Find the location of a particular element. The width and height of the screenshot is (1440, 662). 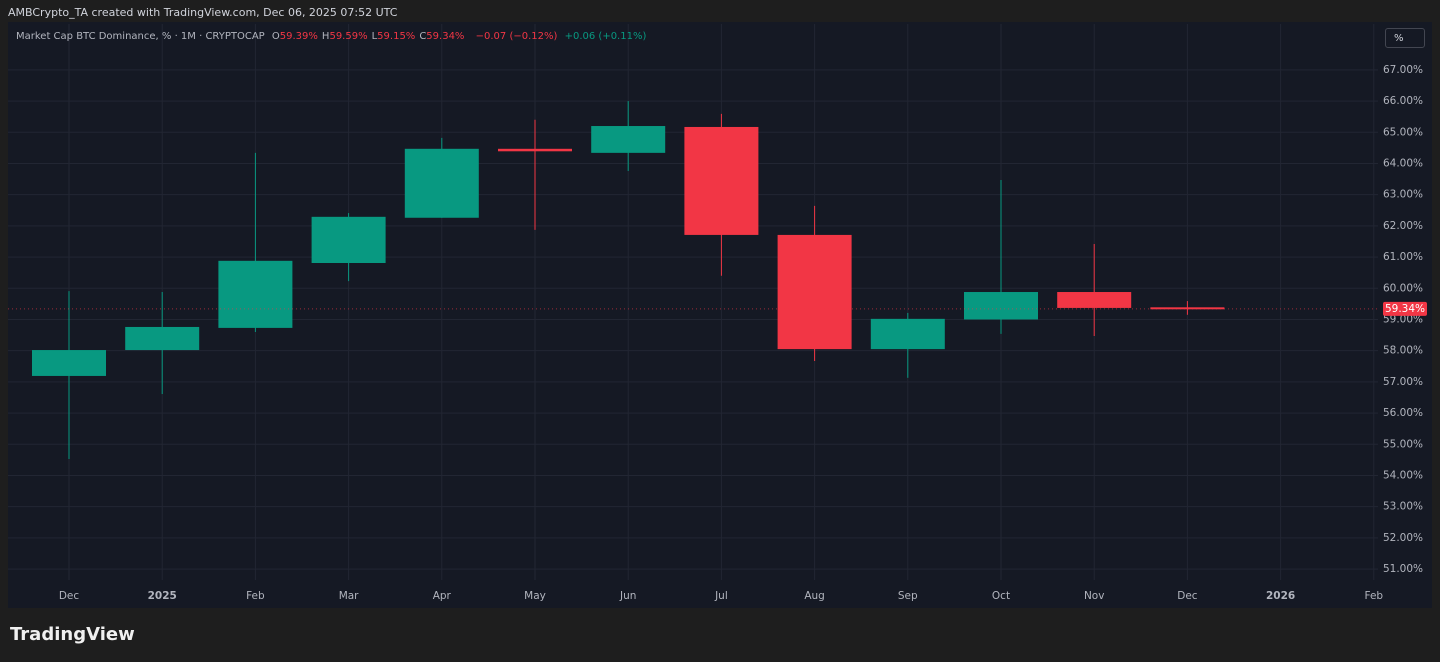

change: −0.07 (−0.12%) is located at coordinates (516, 36).